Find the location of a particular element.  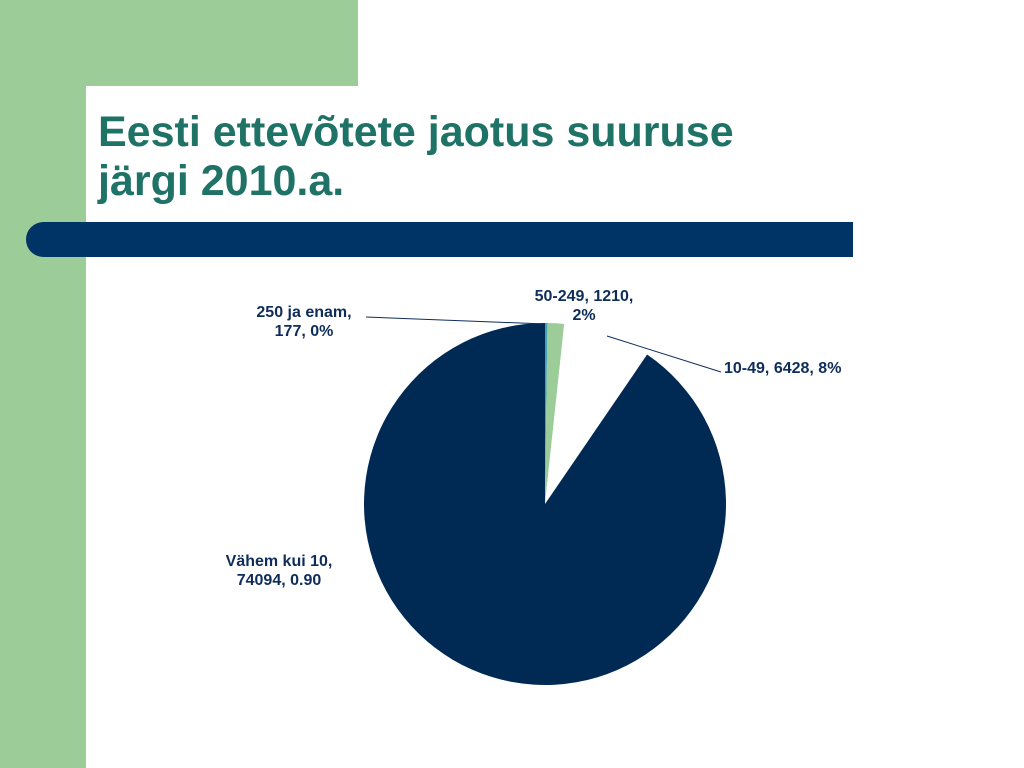

data-label-3-line-0: Vähem kui 10, is located at coordinates (279, 561).